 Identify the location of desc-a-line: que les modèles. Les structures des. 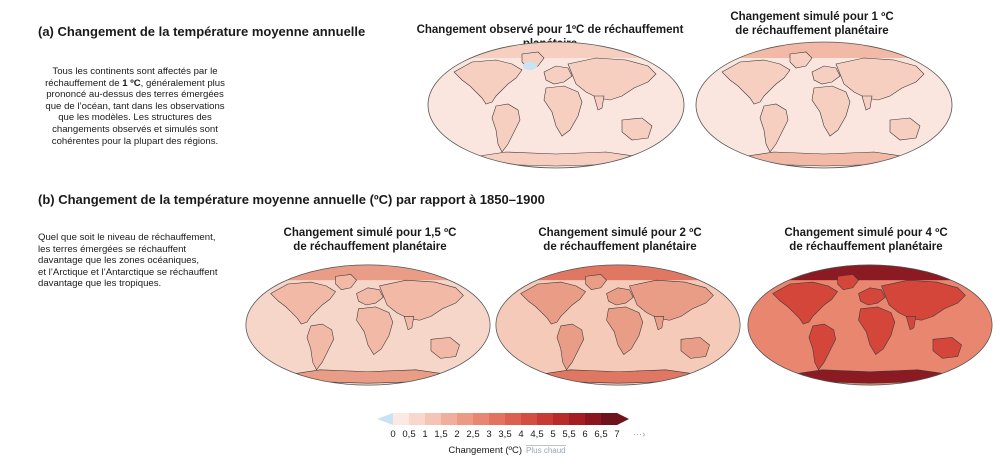
(135, 118).